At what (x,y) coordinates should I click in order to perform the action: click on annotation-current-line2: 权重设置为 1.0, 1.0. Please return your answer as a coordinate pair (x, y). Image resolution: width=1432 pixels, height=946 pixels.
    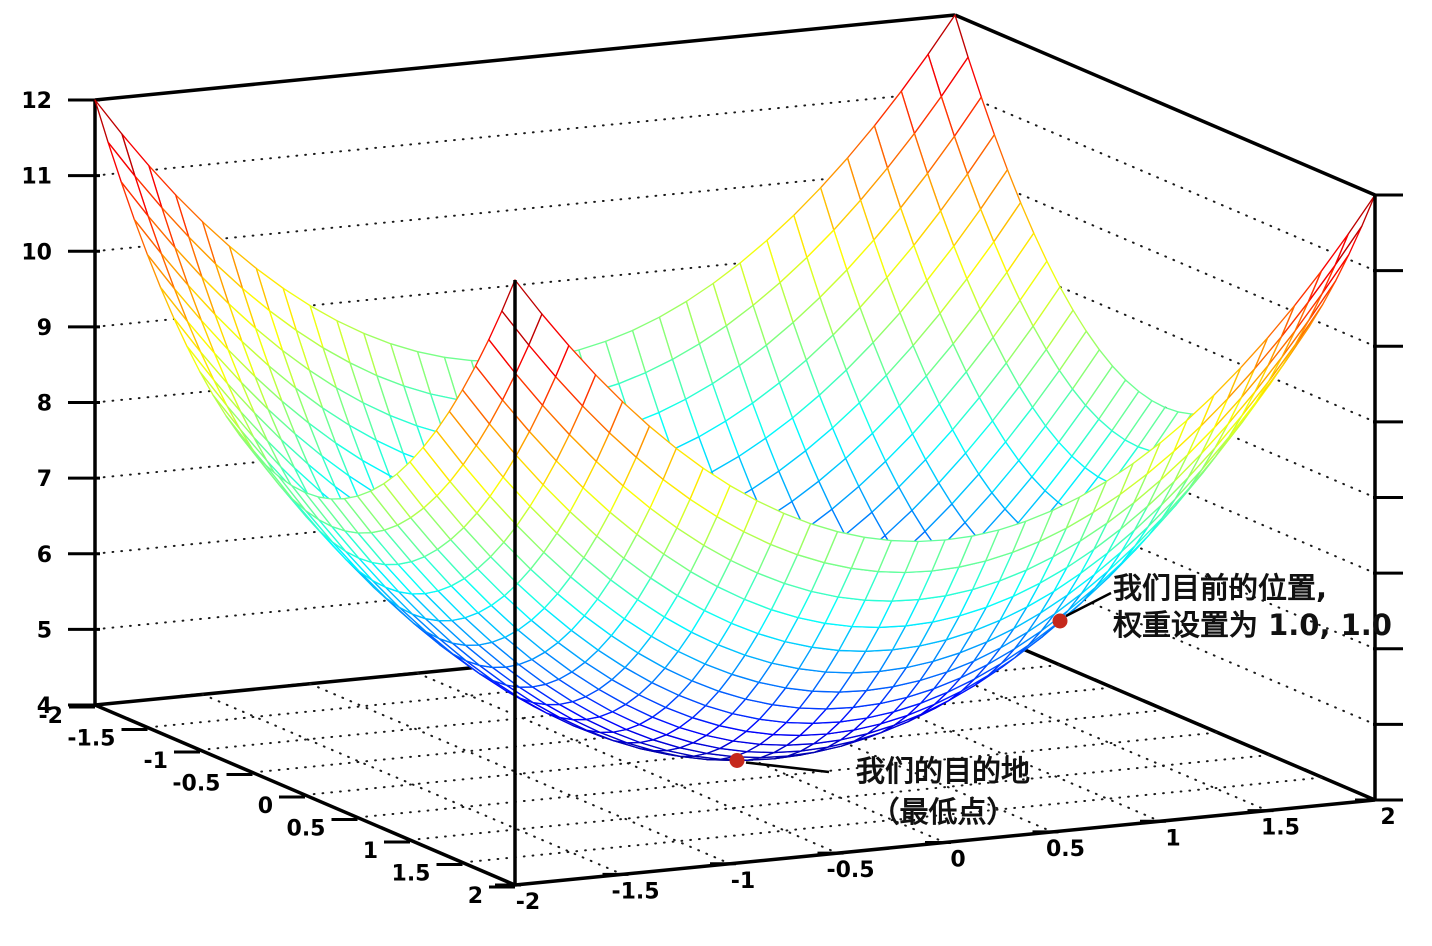
    Looking at the image, I should click on (1252, 625).